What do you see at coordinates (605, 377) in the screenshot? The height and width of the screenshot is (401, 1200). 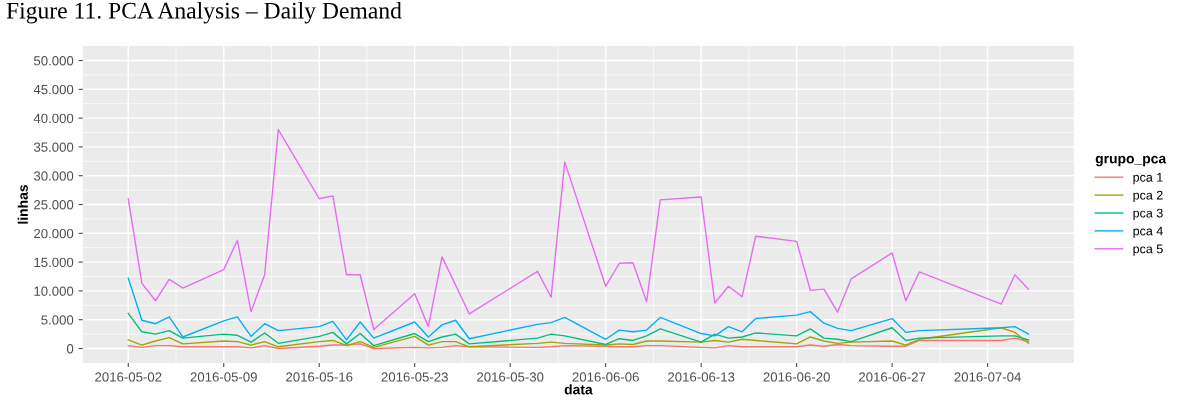 I see `x-tick-label: 2016-06-06` at bounding box center [605, 377].